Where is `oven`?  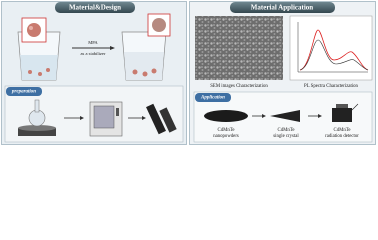
oven is located at coordinates (106, 119).